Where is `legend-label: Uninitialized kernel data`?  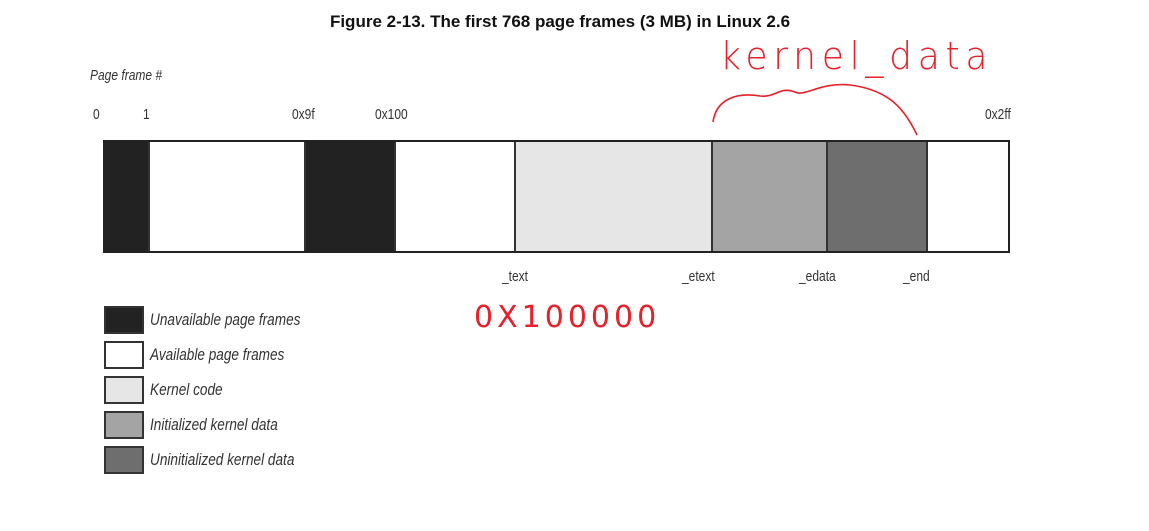 legend-label: Uninitialized kernel data is located at coordinates (222, 459).